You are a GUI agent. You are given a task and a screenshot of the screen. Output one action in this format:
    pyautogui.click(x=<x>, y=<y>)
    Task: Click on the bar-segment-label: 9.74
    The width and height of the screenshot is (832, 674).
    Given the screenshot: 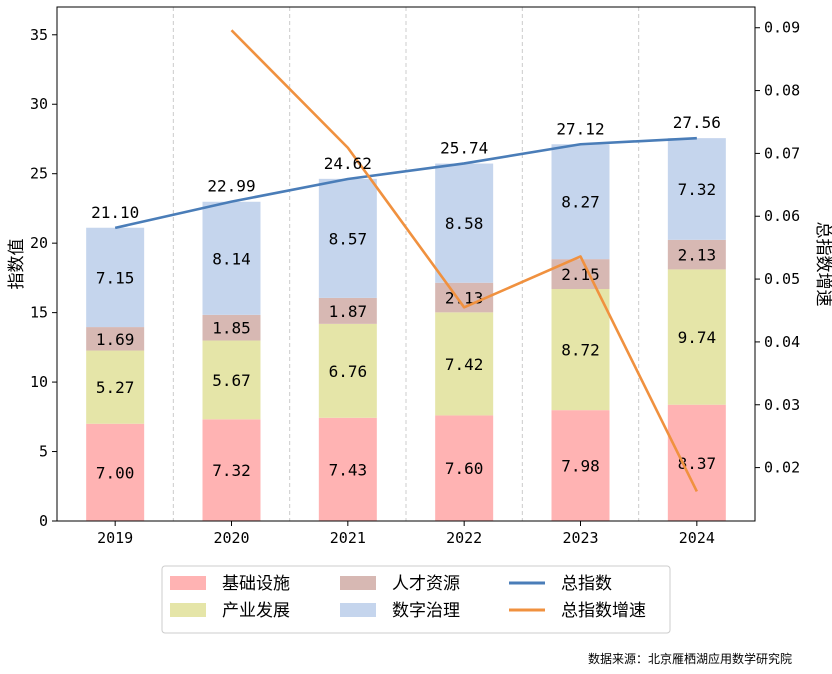 What is the action you would take?
    pyautogui.click(x=697, y=337)
    